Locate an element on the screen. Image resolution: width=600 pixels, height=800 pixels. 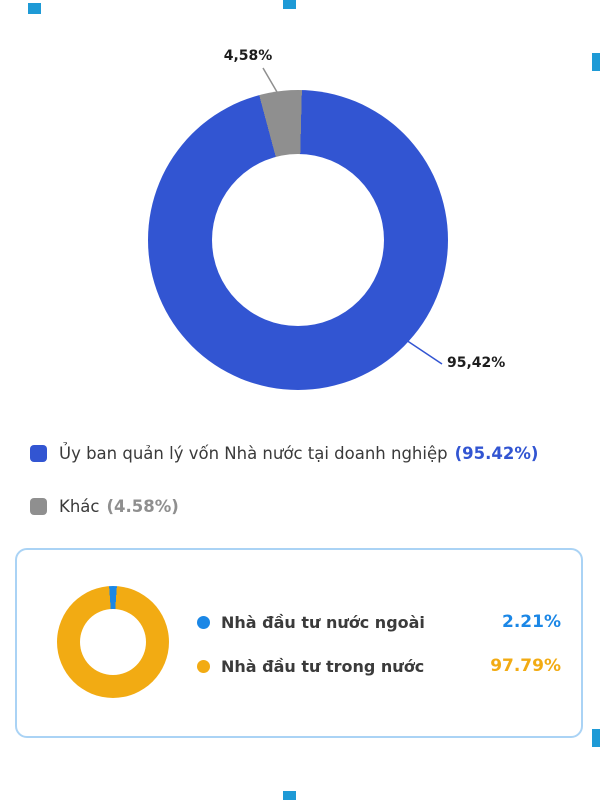
legend-swatch-gray is located at coordinates (38, 506).